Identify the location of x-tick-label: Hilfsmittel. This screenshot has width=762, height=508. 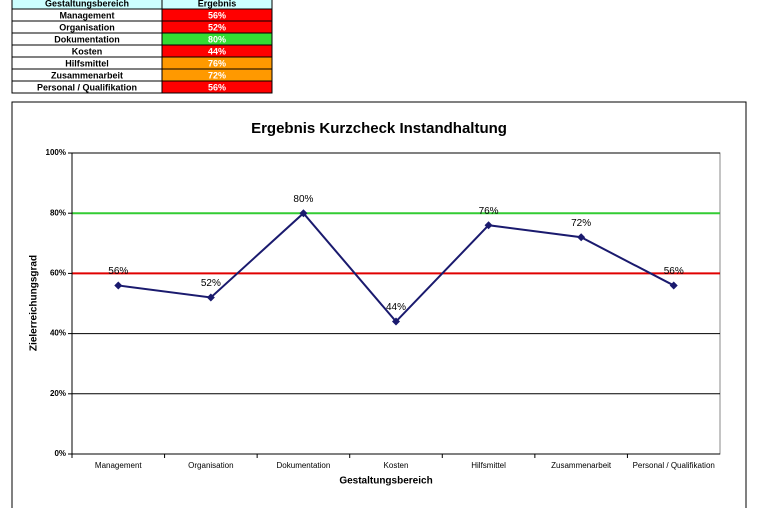
(488, 465).